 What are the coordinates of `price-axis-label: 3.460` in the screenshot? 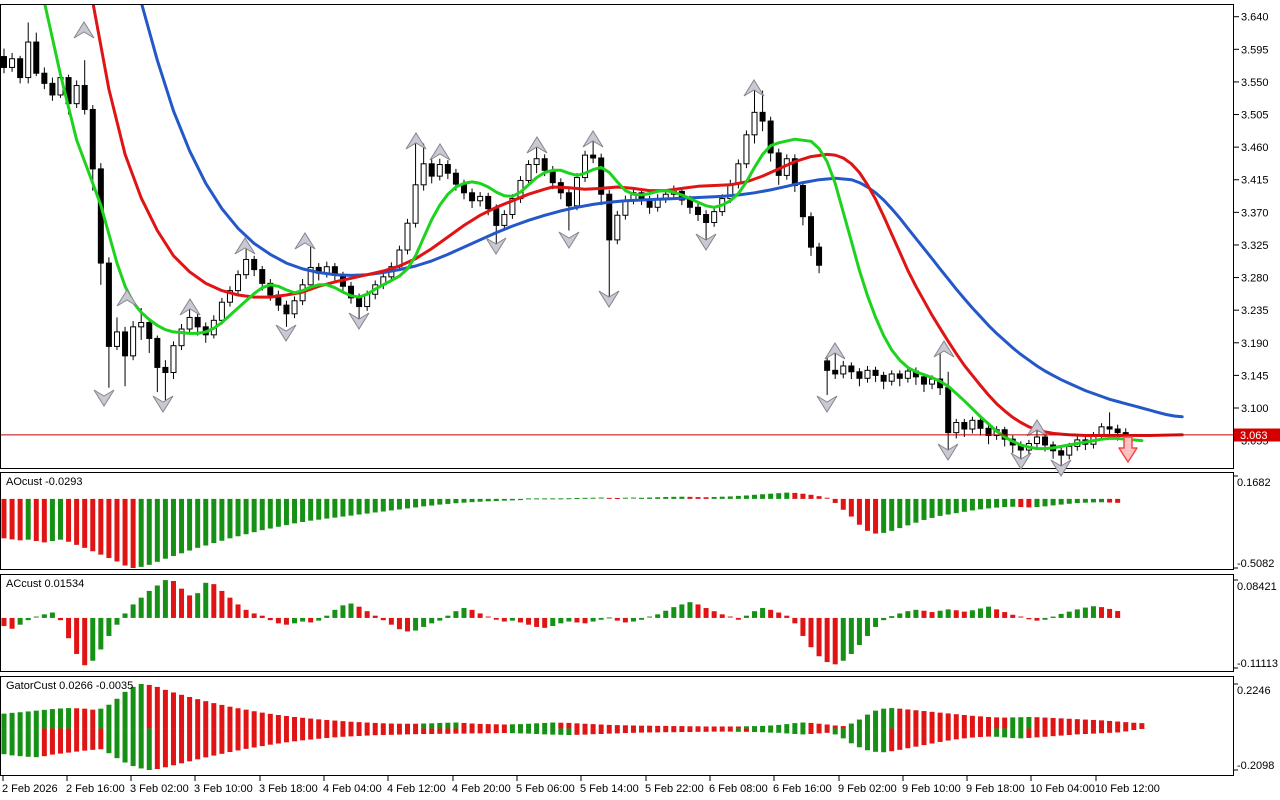 It's located at (1255, 148).